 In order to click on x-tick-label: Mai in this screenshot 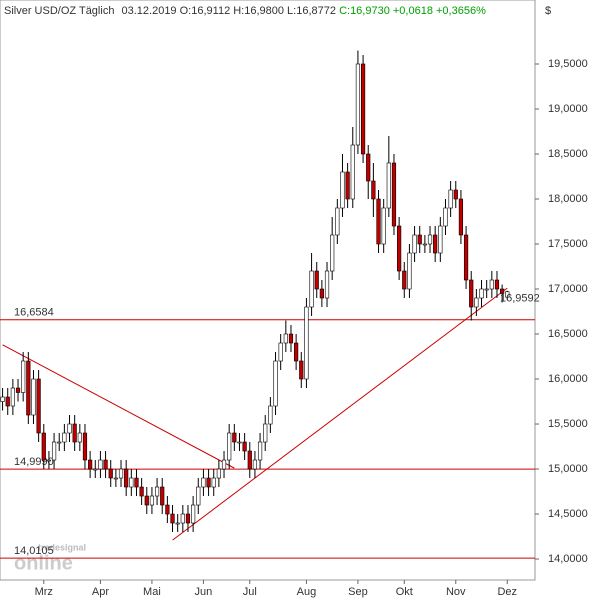, I will do `click(152, 592)`.